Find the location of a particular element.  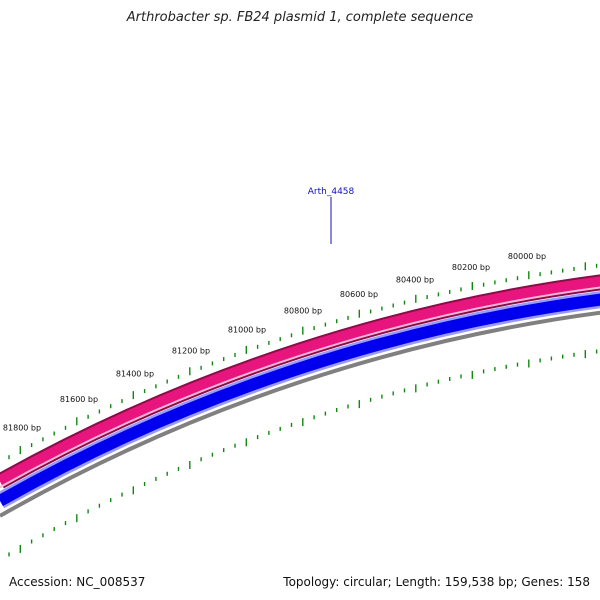

gene-label-arth-4458: Arth_4458 is located at coordinates (331, 192).